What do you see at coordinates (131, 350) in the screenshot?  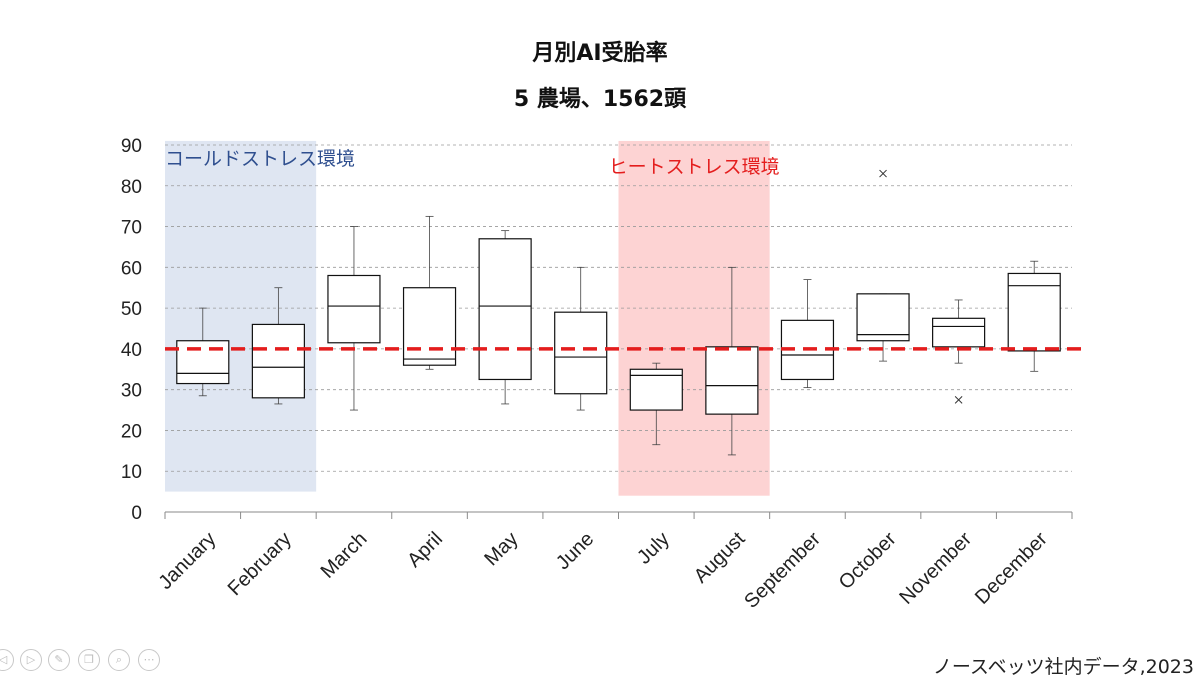 I see `y-tick-label: 40` at bounding box center [131, 350].